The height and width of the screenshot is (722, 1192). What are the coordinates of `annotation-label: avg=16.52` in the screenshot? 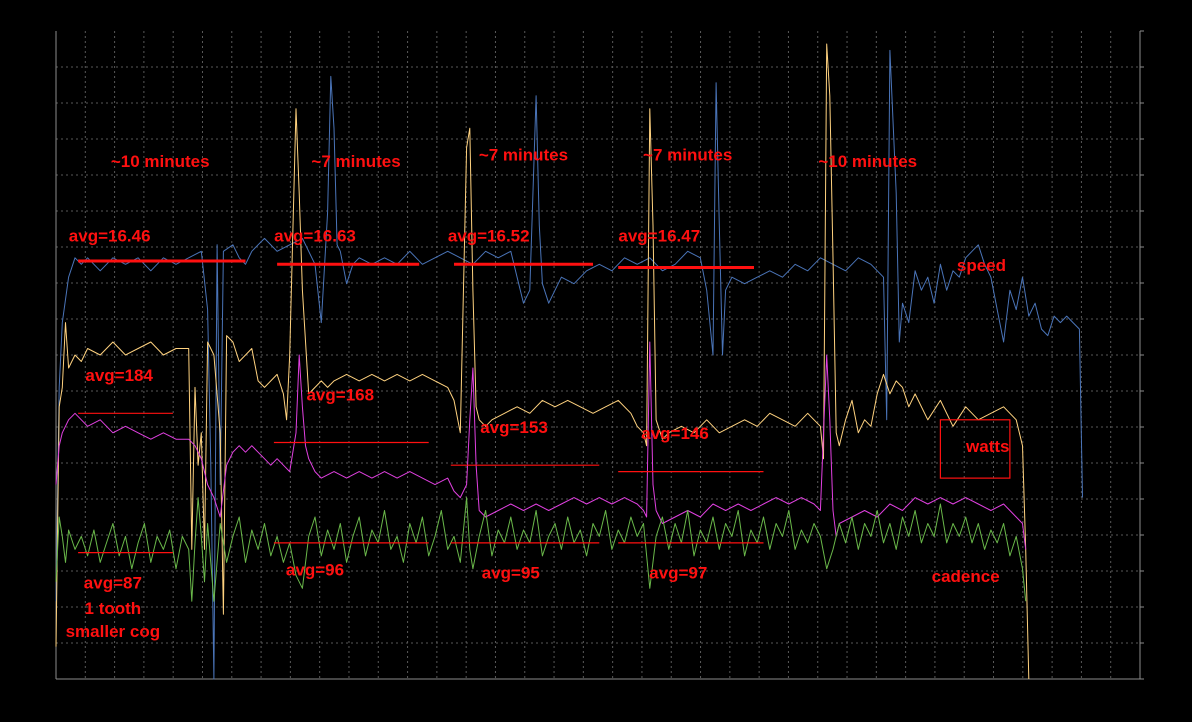 It's located at (489, 236).